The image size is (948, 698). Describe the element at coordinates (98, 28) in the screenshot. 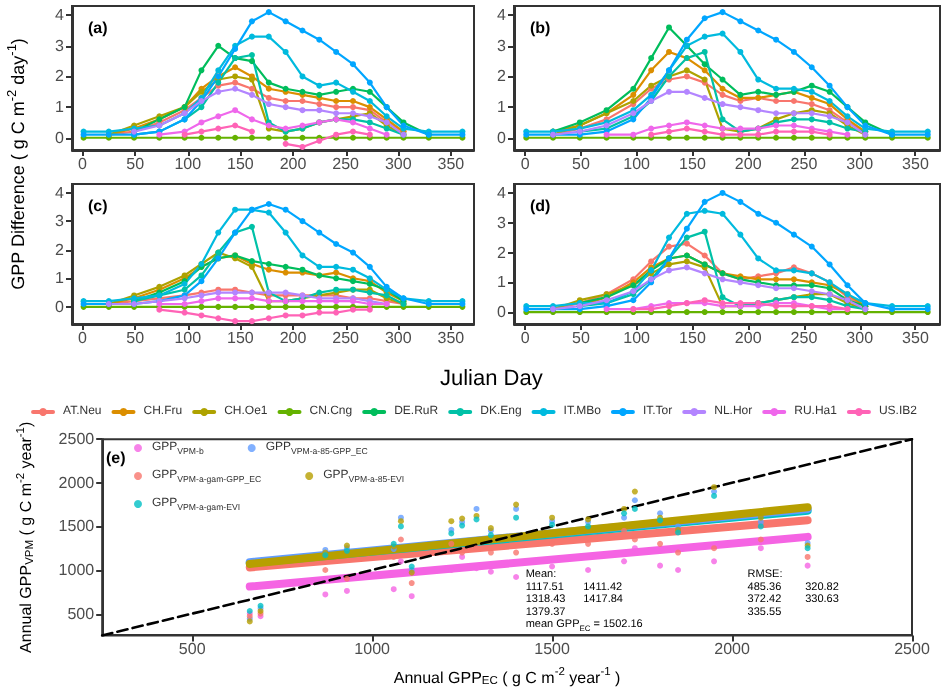

I see `text: (a)` at that location.